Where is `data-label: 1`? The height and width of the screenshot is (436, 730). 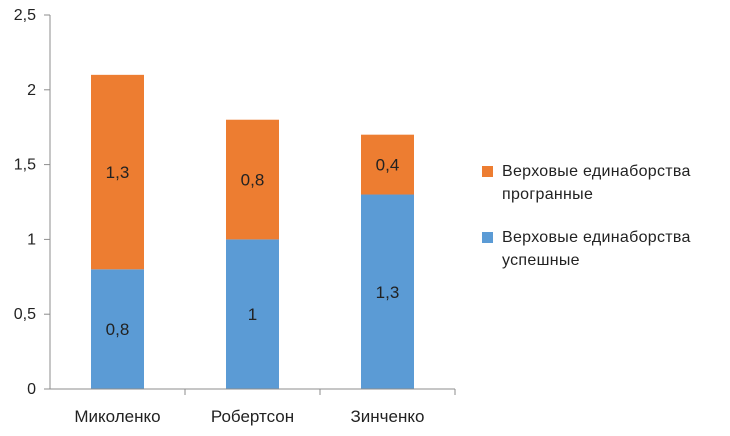 data-label: 1 is located at coordinates (252, 314).